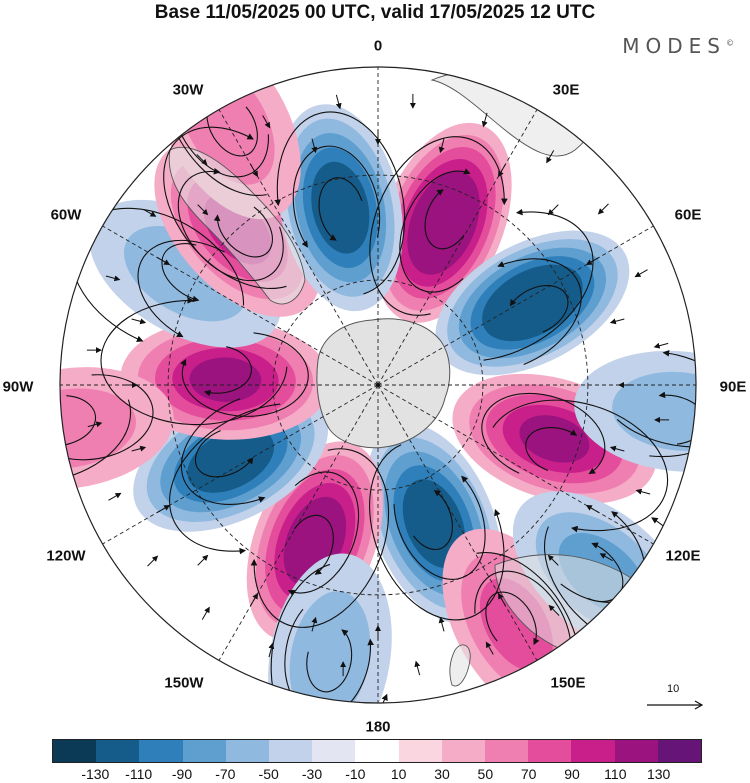 This screenshot has height=783, width=750. Describe the element at coordinates (683, 556) in the screenshot. I see `longitude-label-120e: 120E` at that location.